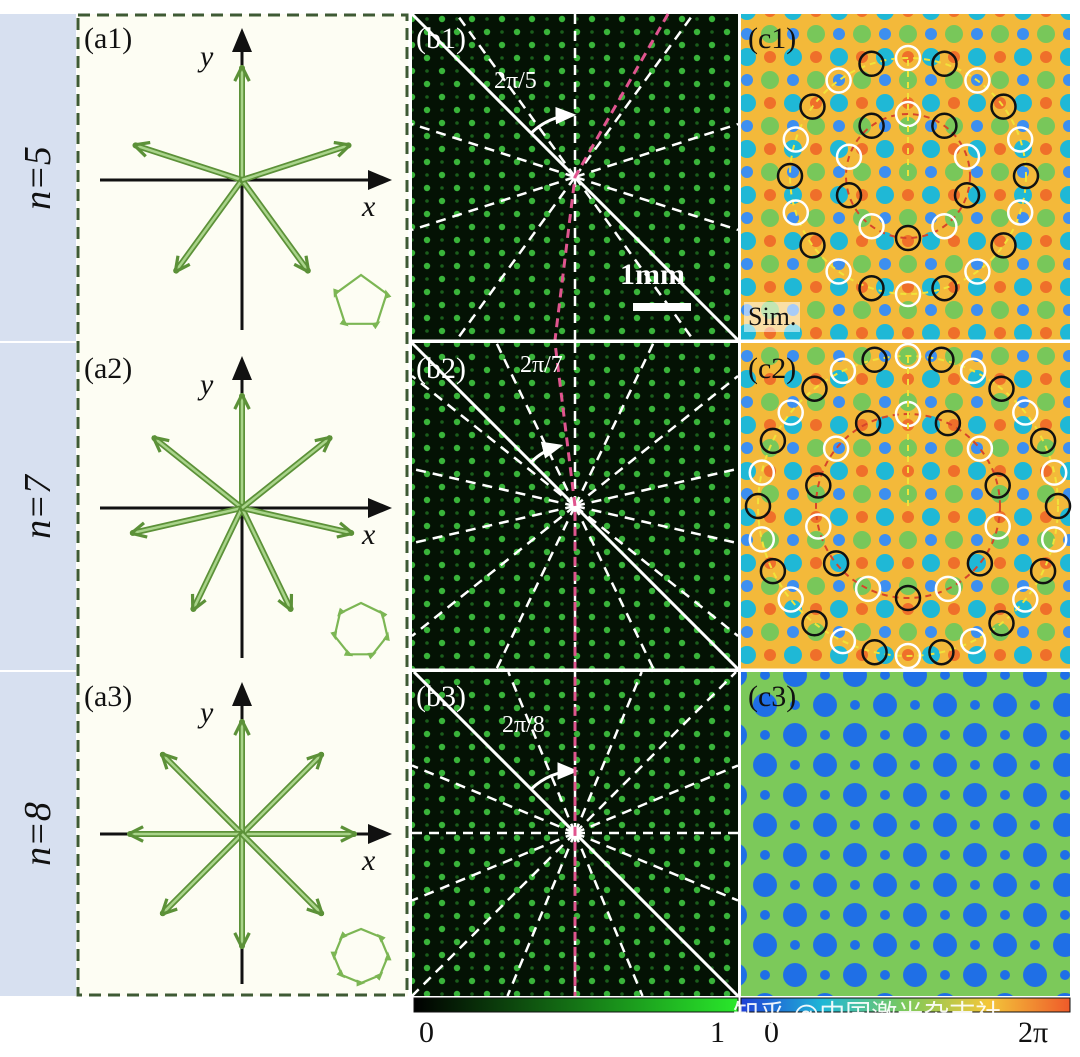  I want to click on panel-label-c3: (c3), so click(772, 696).